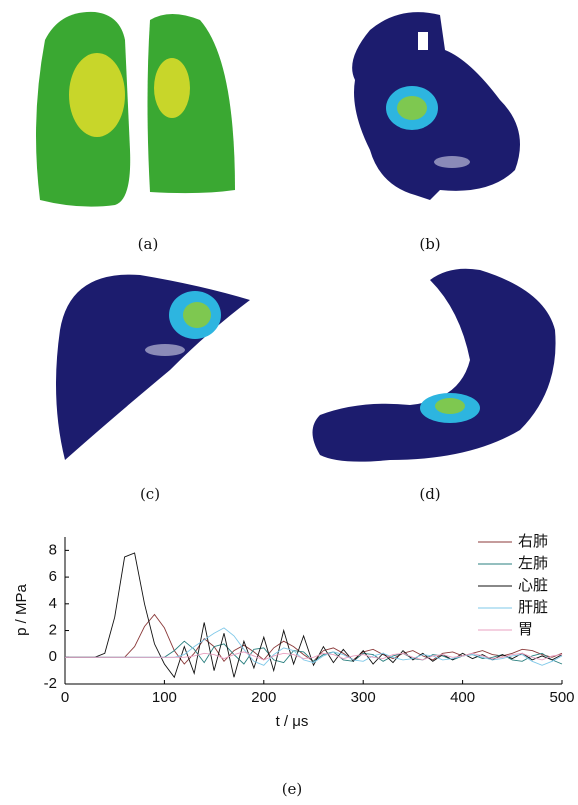  I want to click on x-tick-label: 200, so click(263, 697).